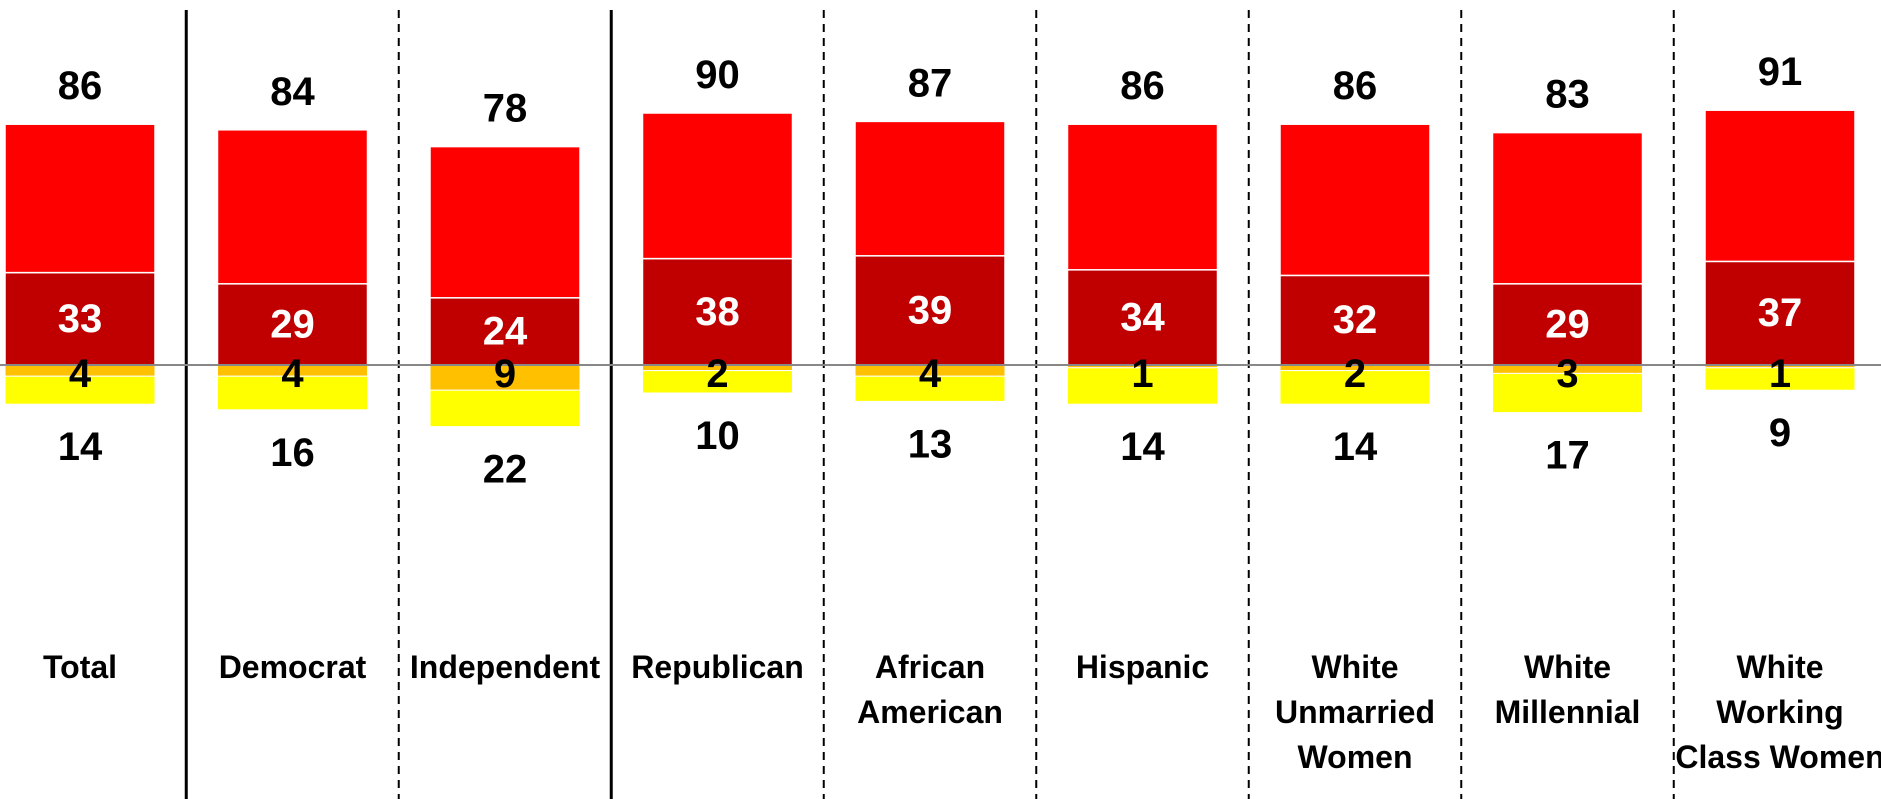 Image resolution: width=1881 pixels, height=799 pixels. Describe the element at coordinates (1355, 374) in the screenshot. I see `label-orange-white-unmarried-women: 2` at that location.